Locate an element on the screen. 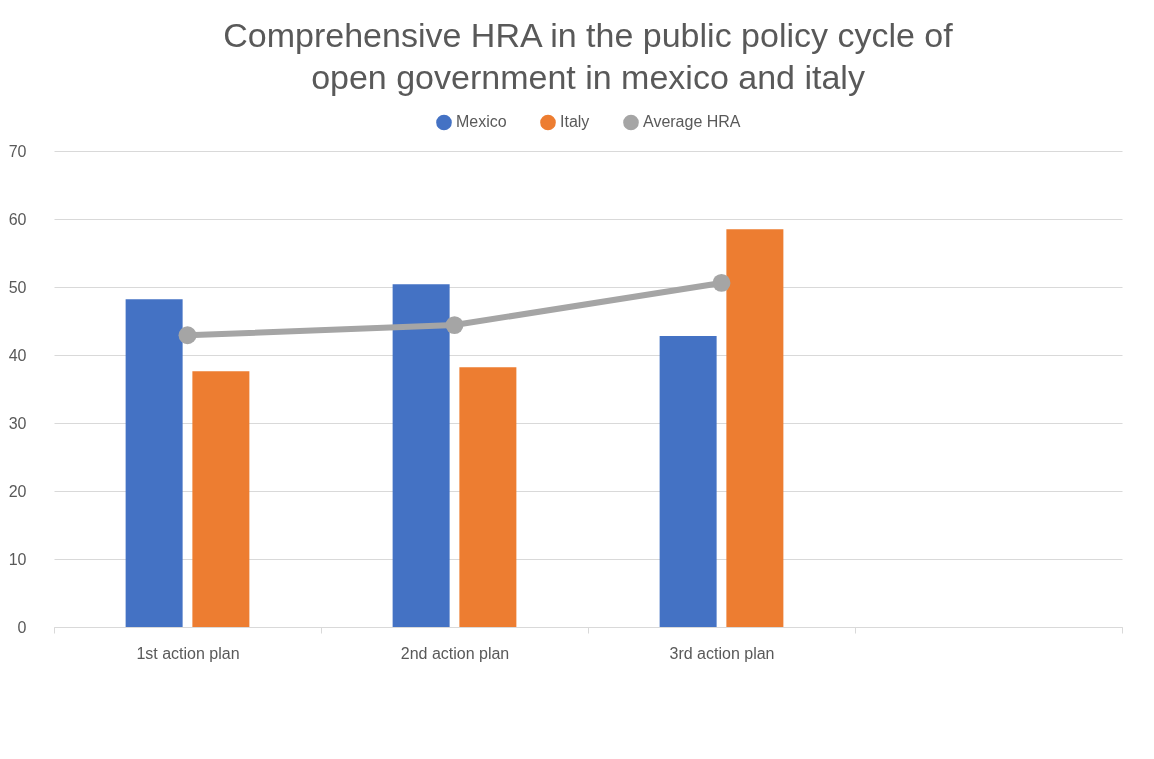 The image size is (1154, 759). chart-title: Comprehensive HRA in the public policy cycle of open government in mexico and italy is located at coordinates (588, 56).